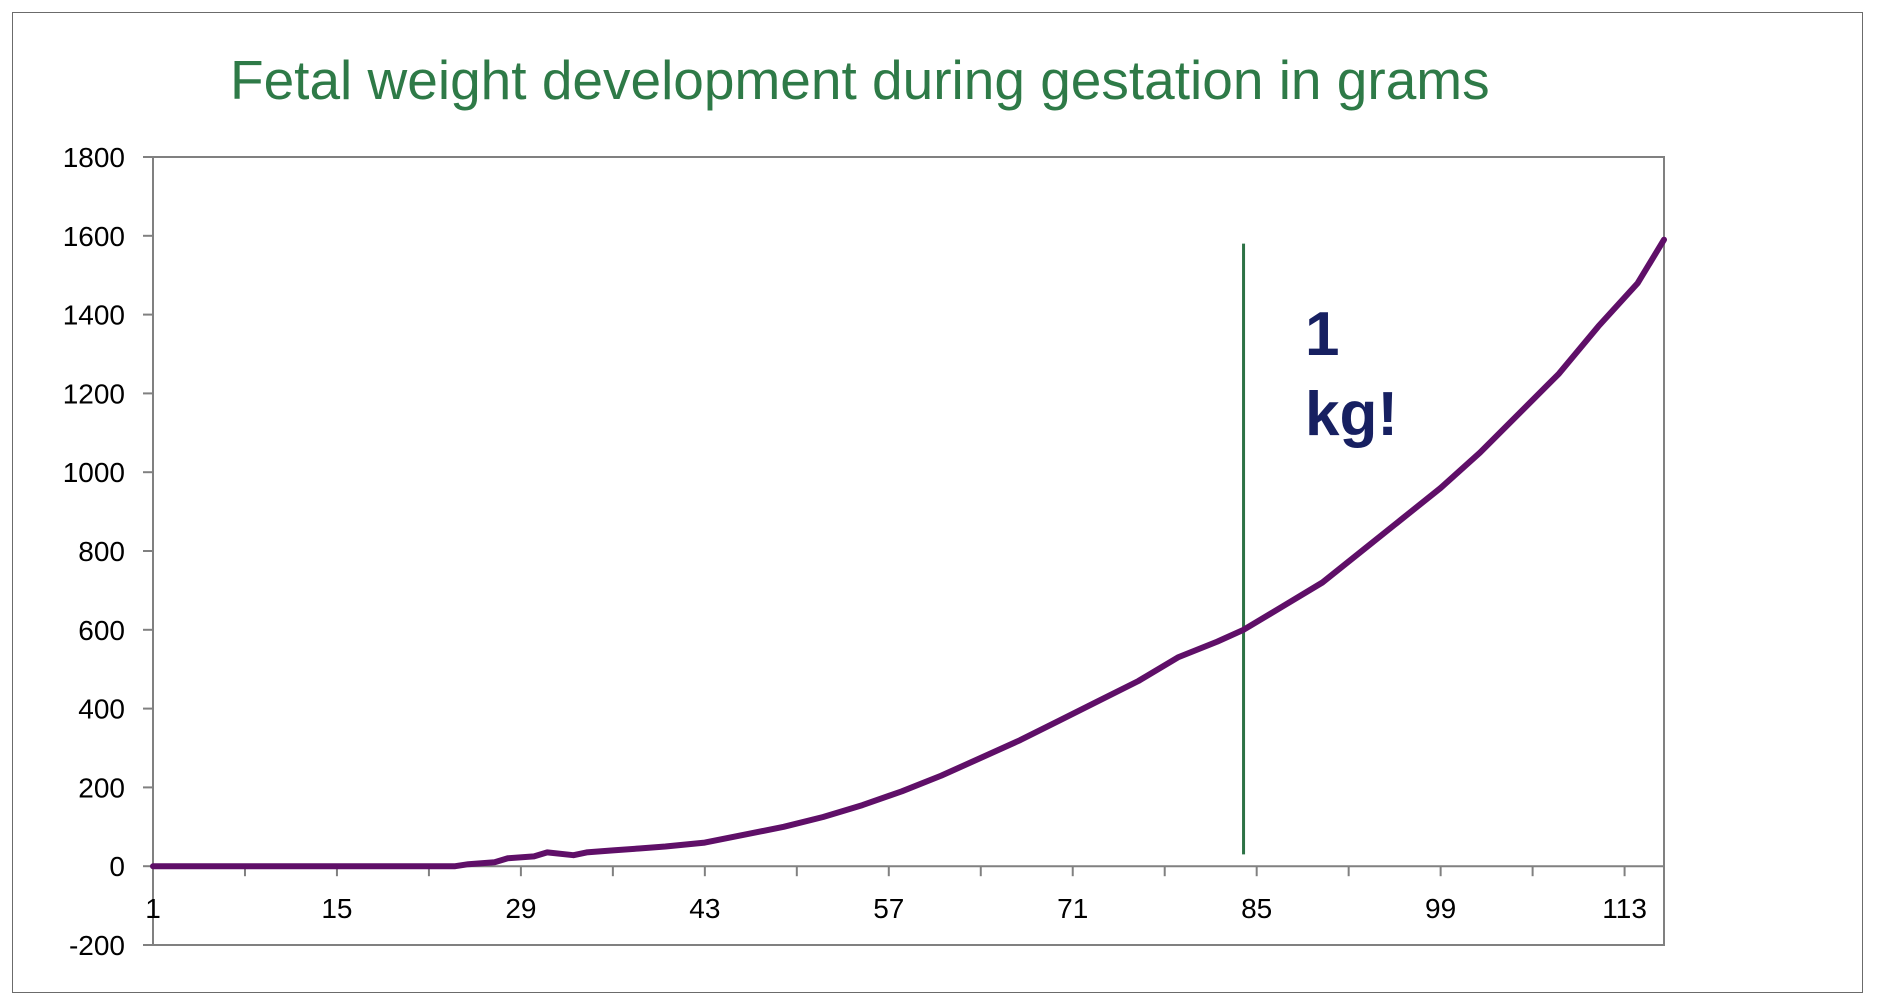 The height and width of the screenshot is (1005, 1877). Describe the element at coordinates (97, 945) in the screenshot. I see `y-tick-label: -200` at that location.